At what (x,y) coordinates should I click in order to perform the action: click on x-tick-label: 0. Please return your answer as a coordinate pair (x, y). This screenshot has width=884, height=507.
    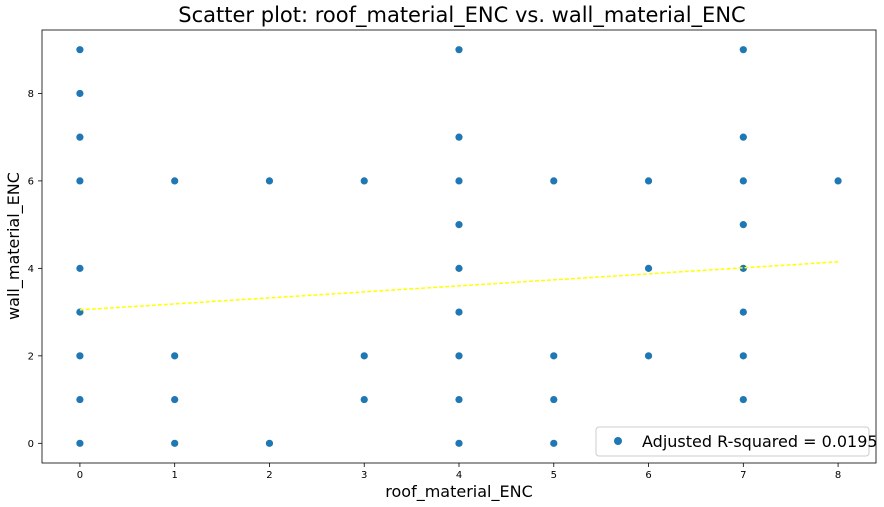
    Looking at the image, I should click on (80, 475).